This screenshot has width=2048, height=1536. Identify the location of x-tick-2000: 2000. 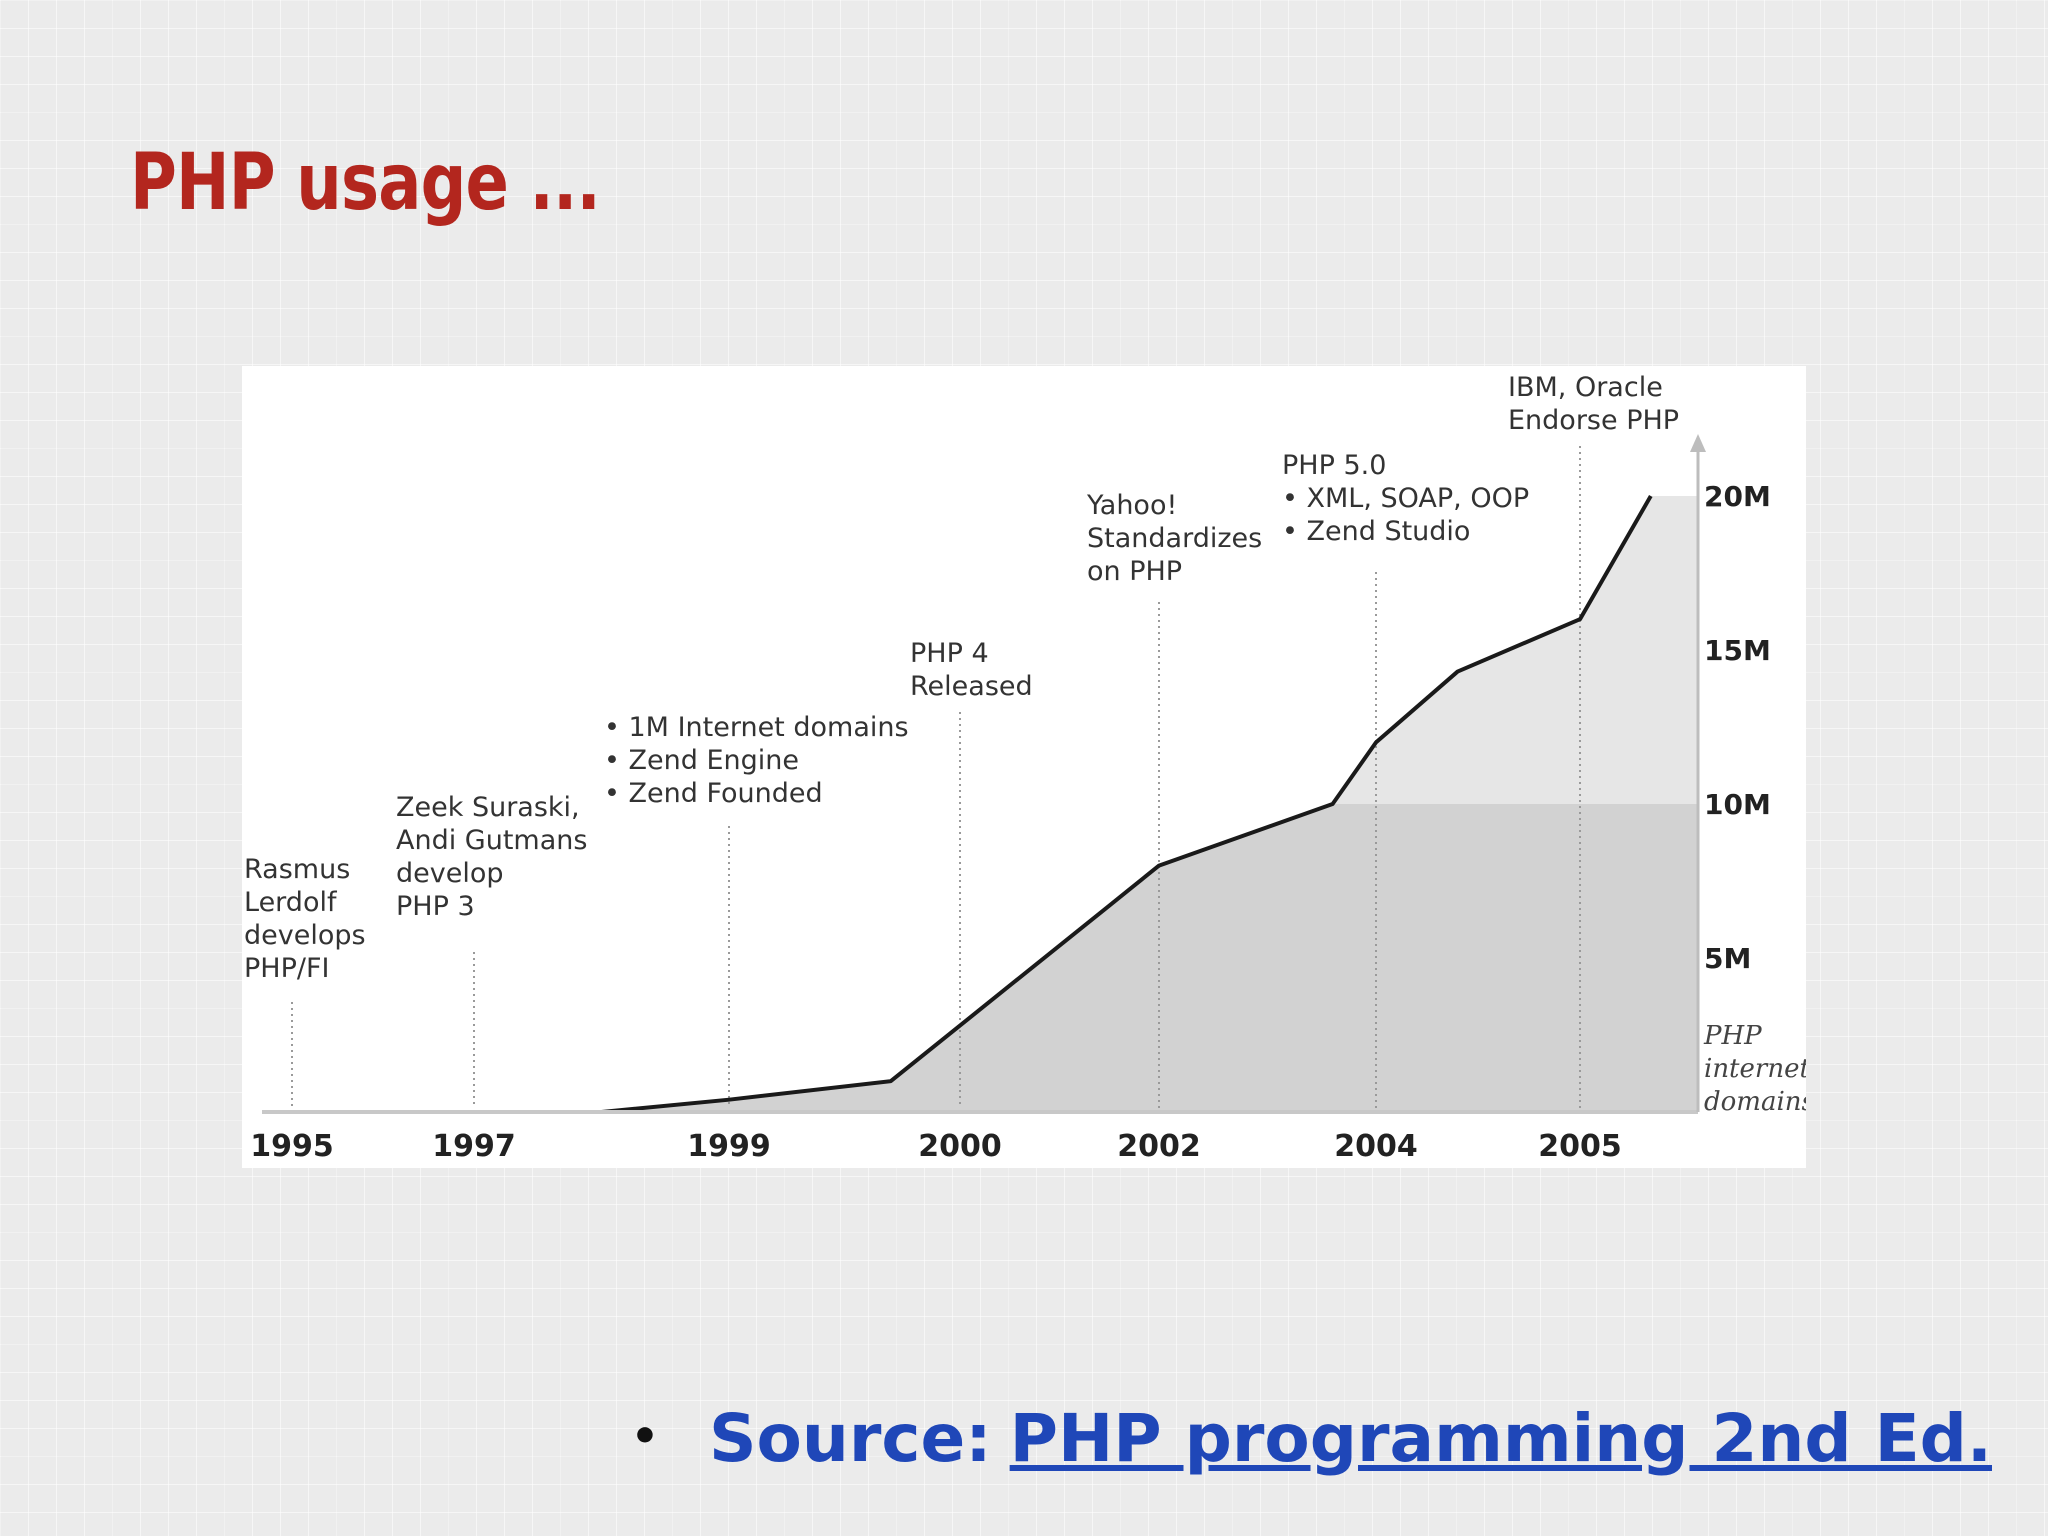
(960, 1146).